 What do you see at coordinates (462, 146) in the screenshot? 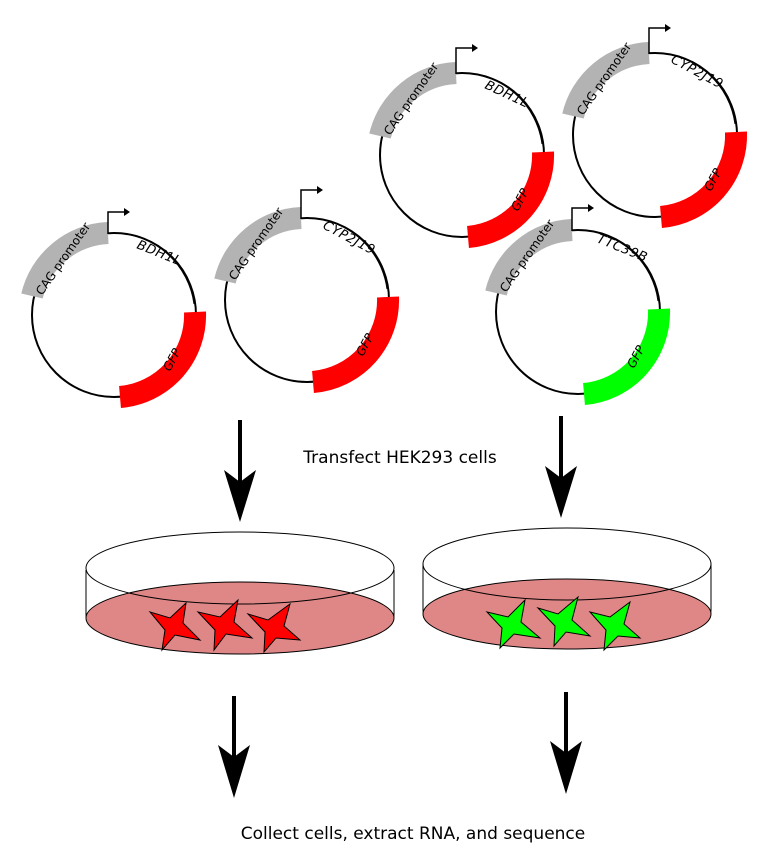
I see `plasmid-3: CAG promoter BDH1L GFP` at bounding box center [462, 146].